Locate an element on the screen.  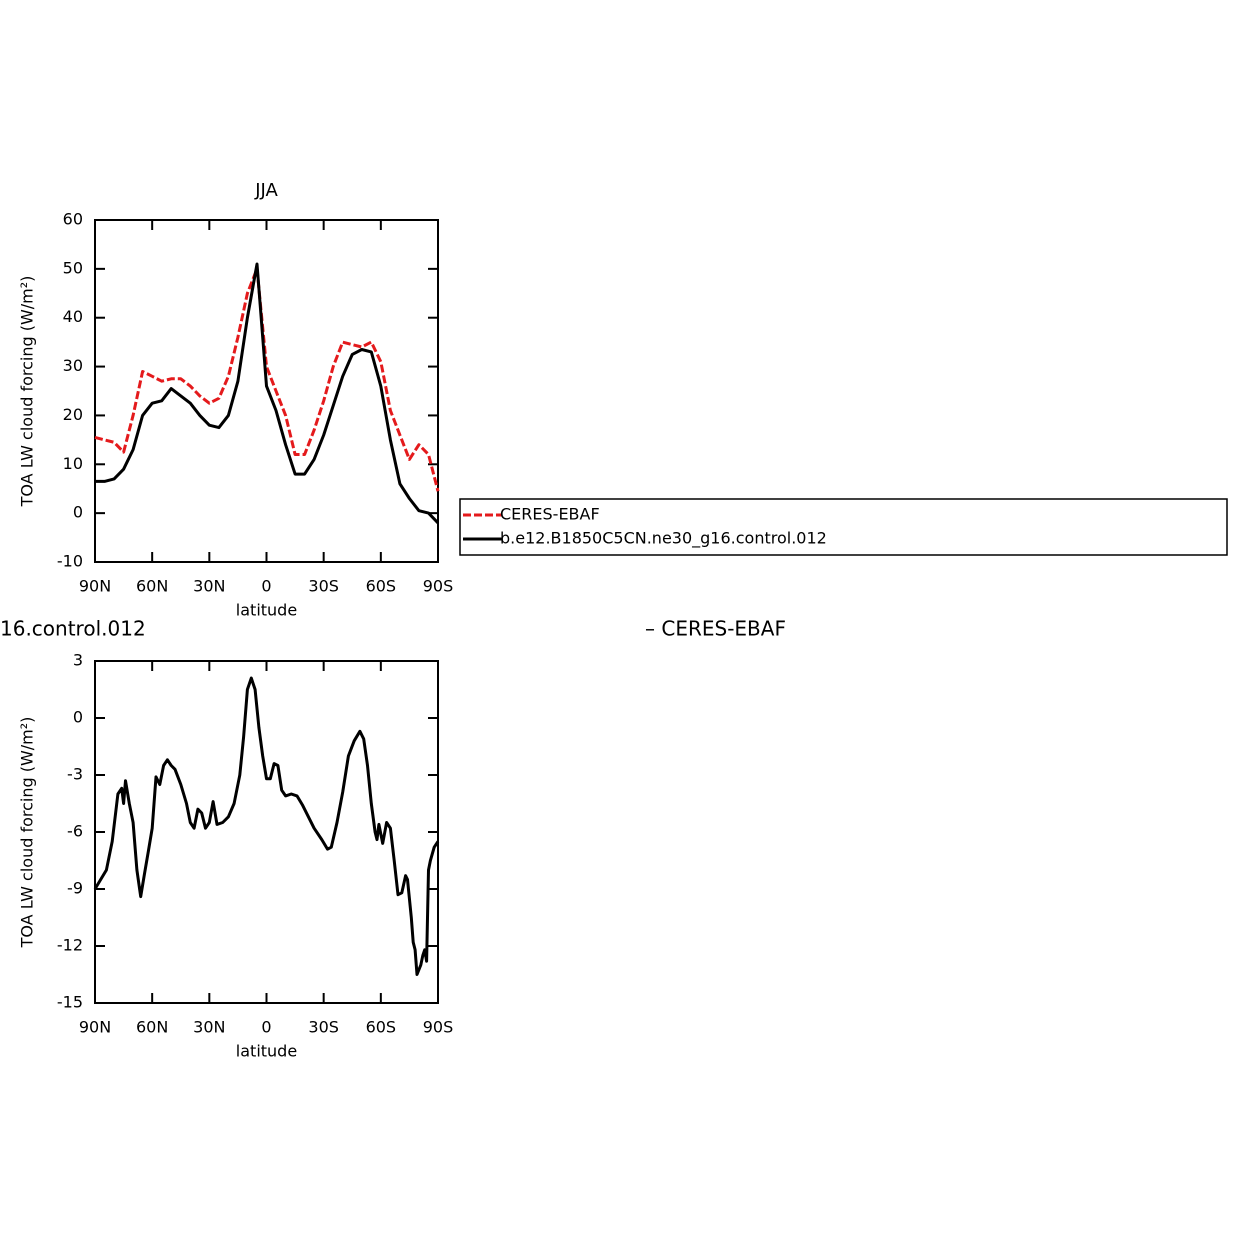
y-tick-label: -15 is located at coordinates (70, 1002).